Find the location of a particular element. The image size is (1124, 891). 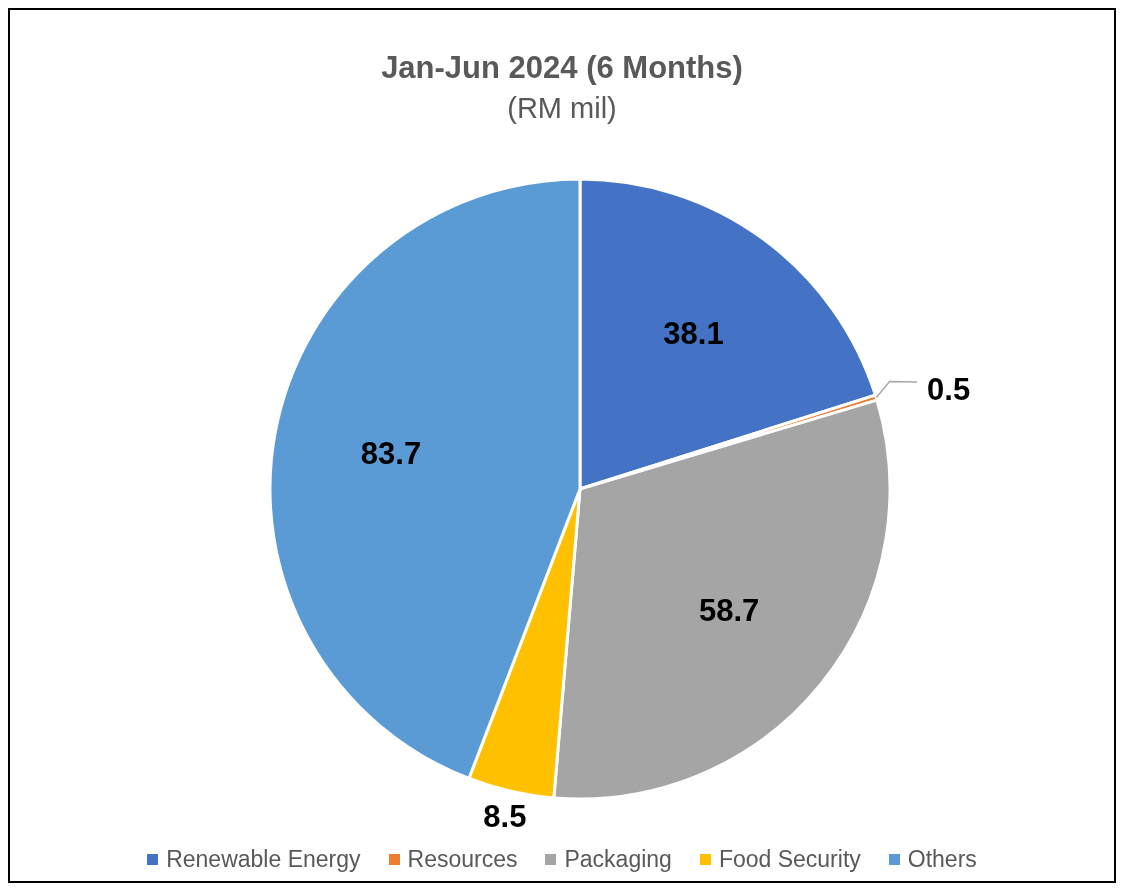

chart-subtitle: (RM mil) is located at coordinates (562, 108).